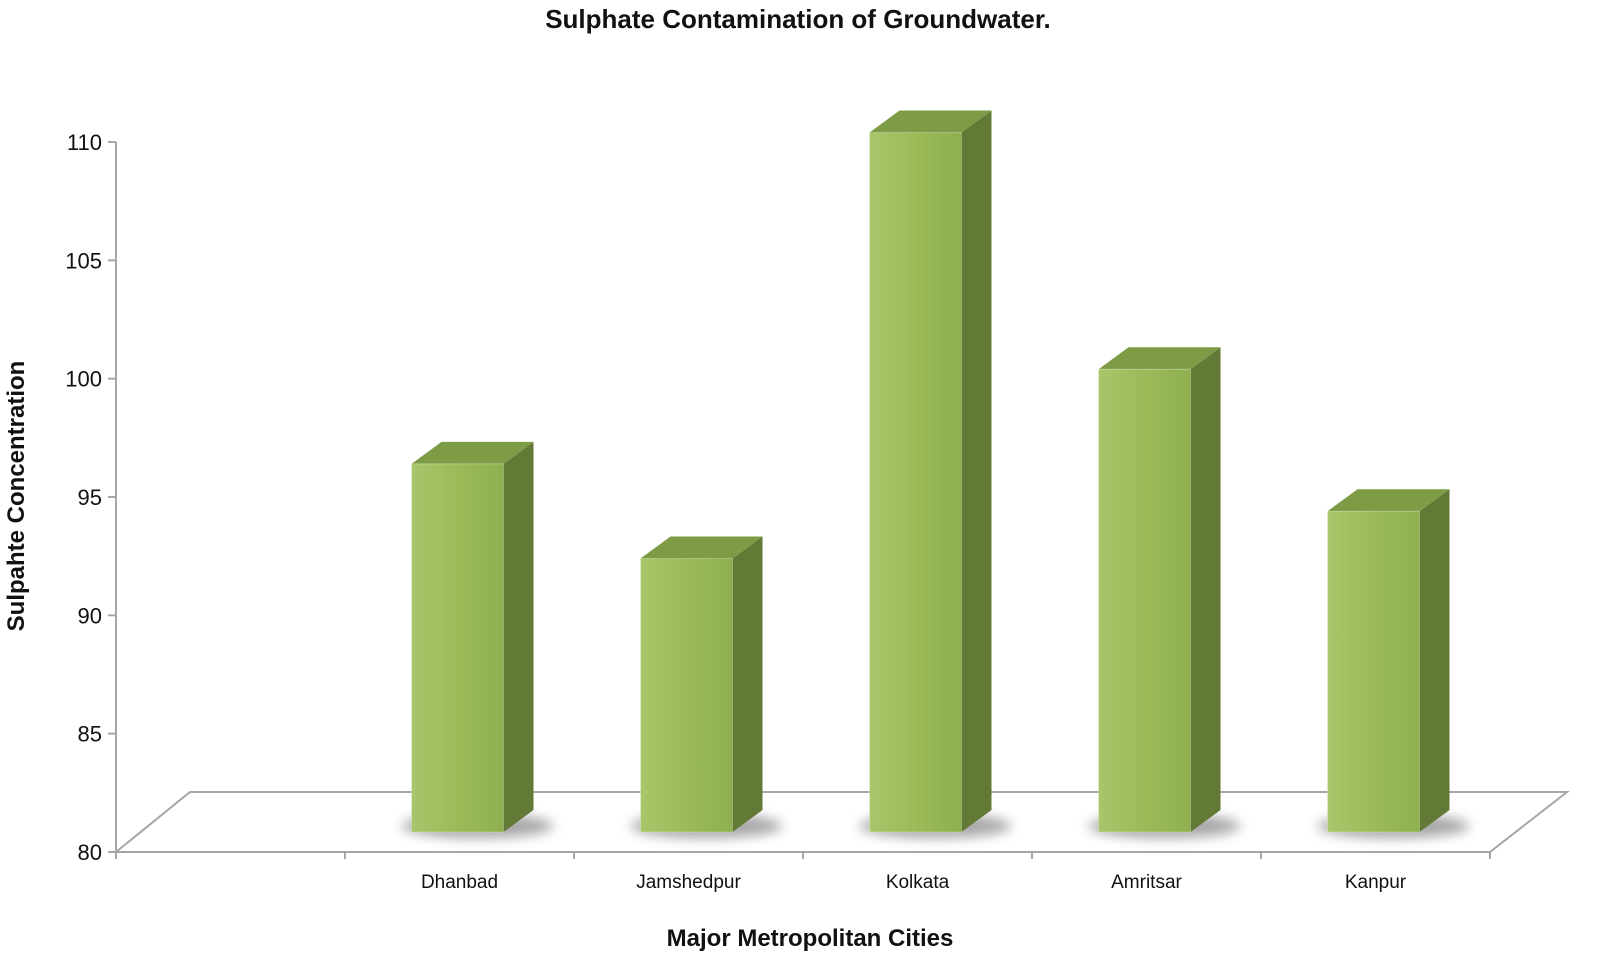 Image resolution: width=1611 pixels, height=979 pixels. Describe the element at coordinates (1434, 660) in the screenshot. I see `bar-side-kanpur` at that location.